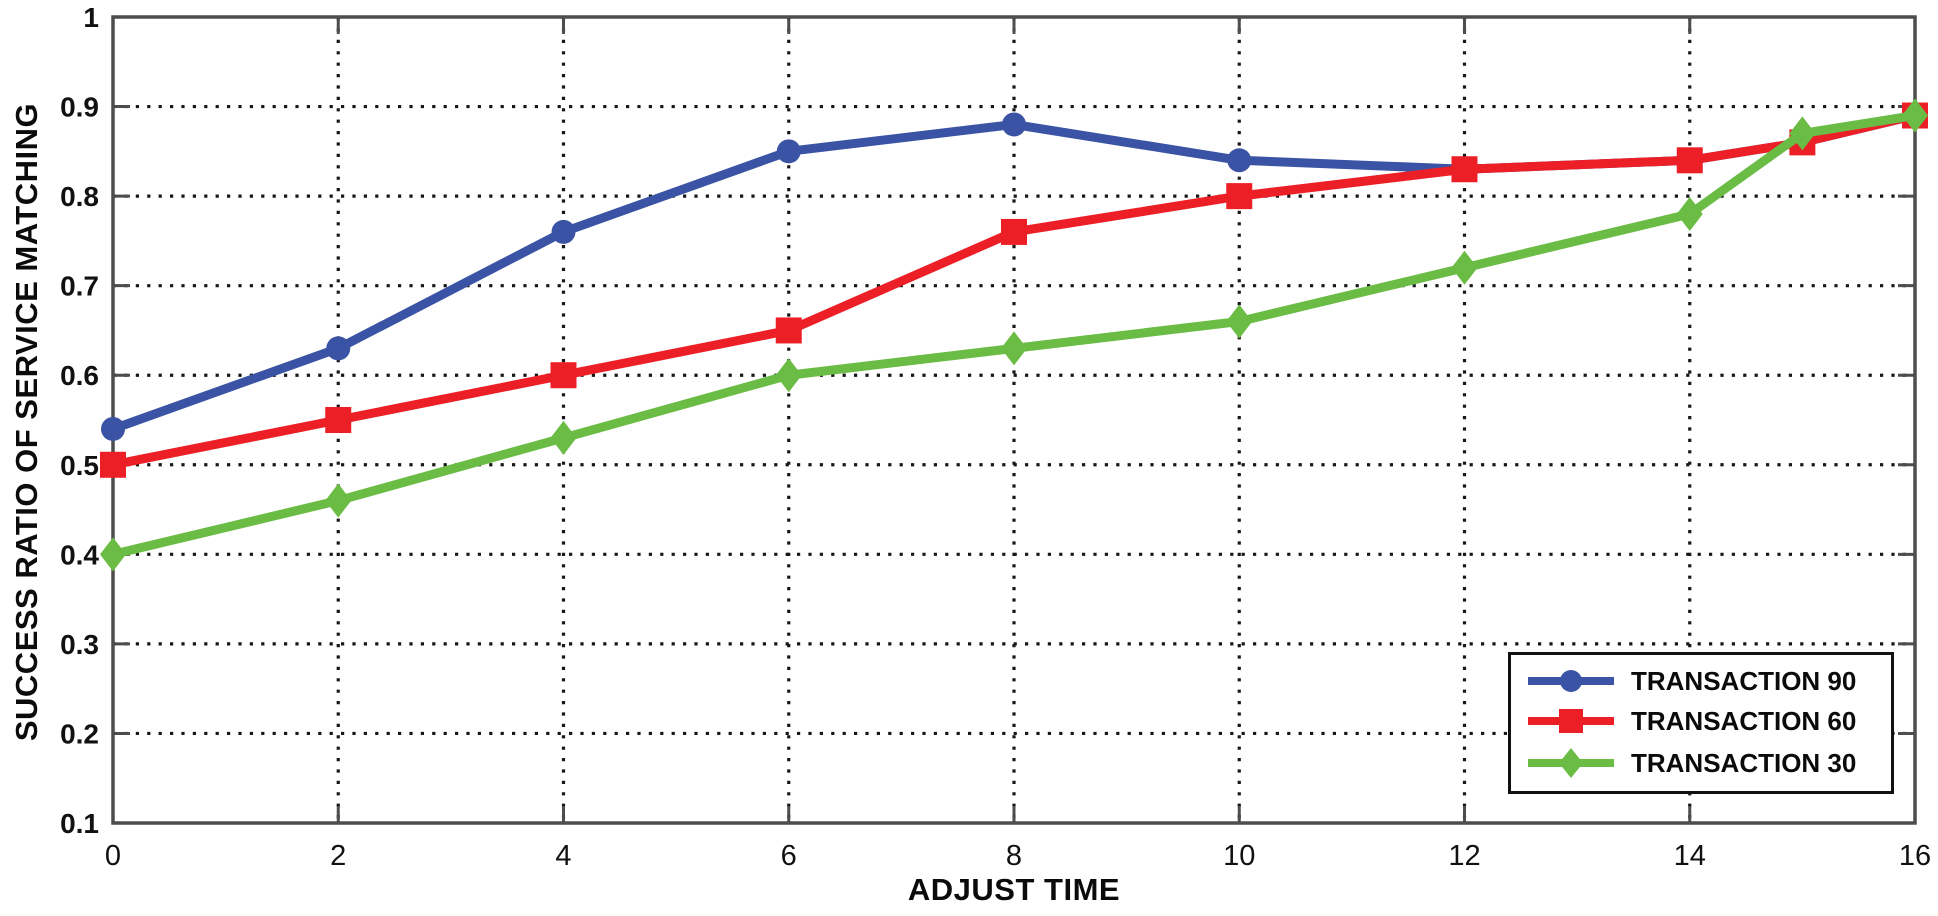 The height and width of the screenshot is (916, 1938). Describe the element at coordinates (1014, 856) in the screenshot. I see `x-tick-label: 8` at that location.